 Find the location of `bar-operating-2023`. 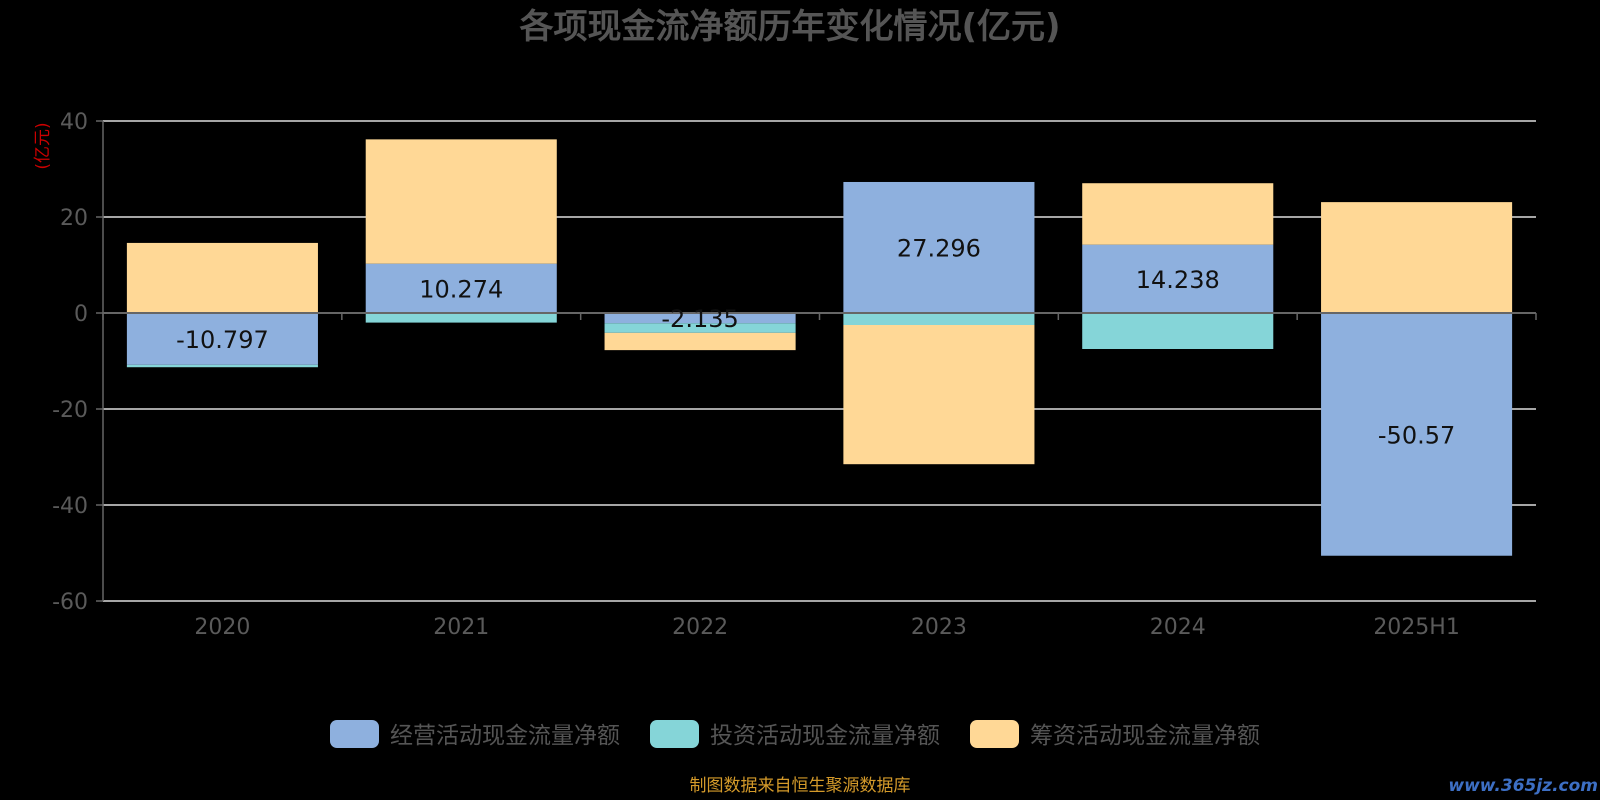

bar-operating-2023 is located at coordinates (939, 247).